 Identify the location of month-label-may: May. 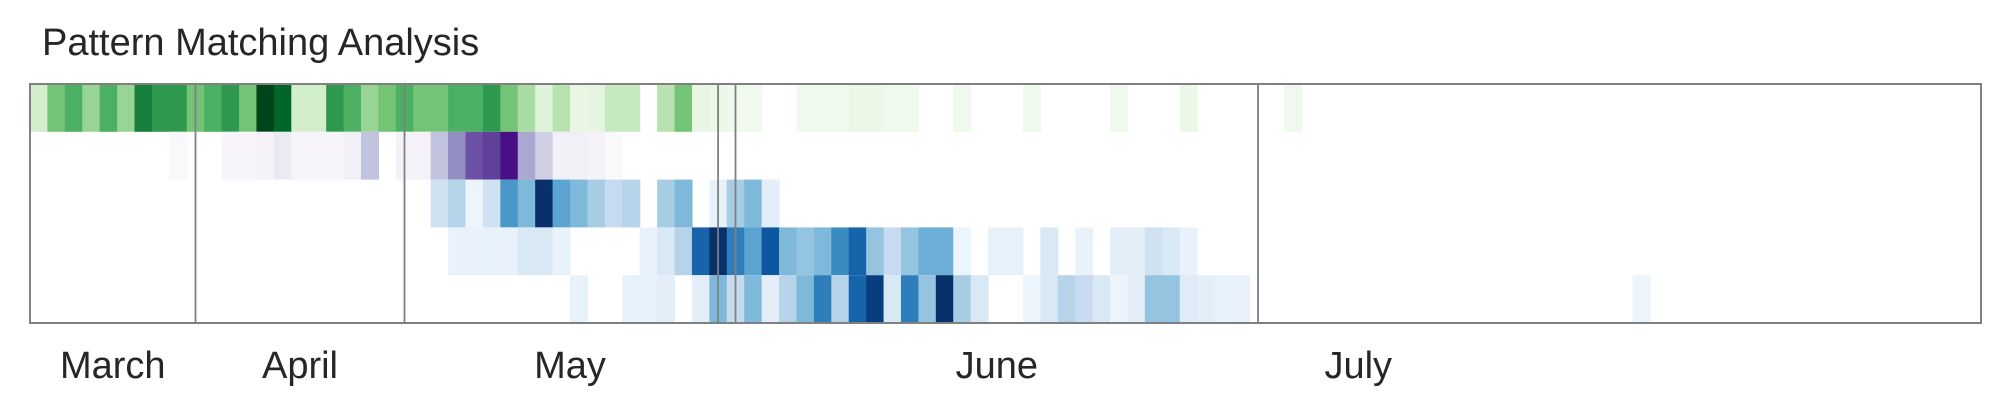
(570, 366).